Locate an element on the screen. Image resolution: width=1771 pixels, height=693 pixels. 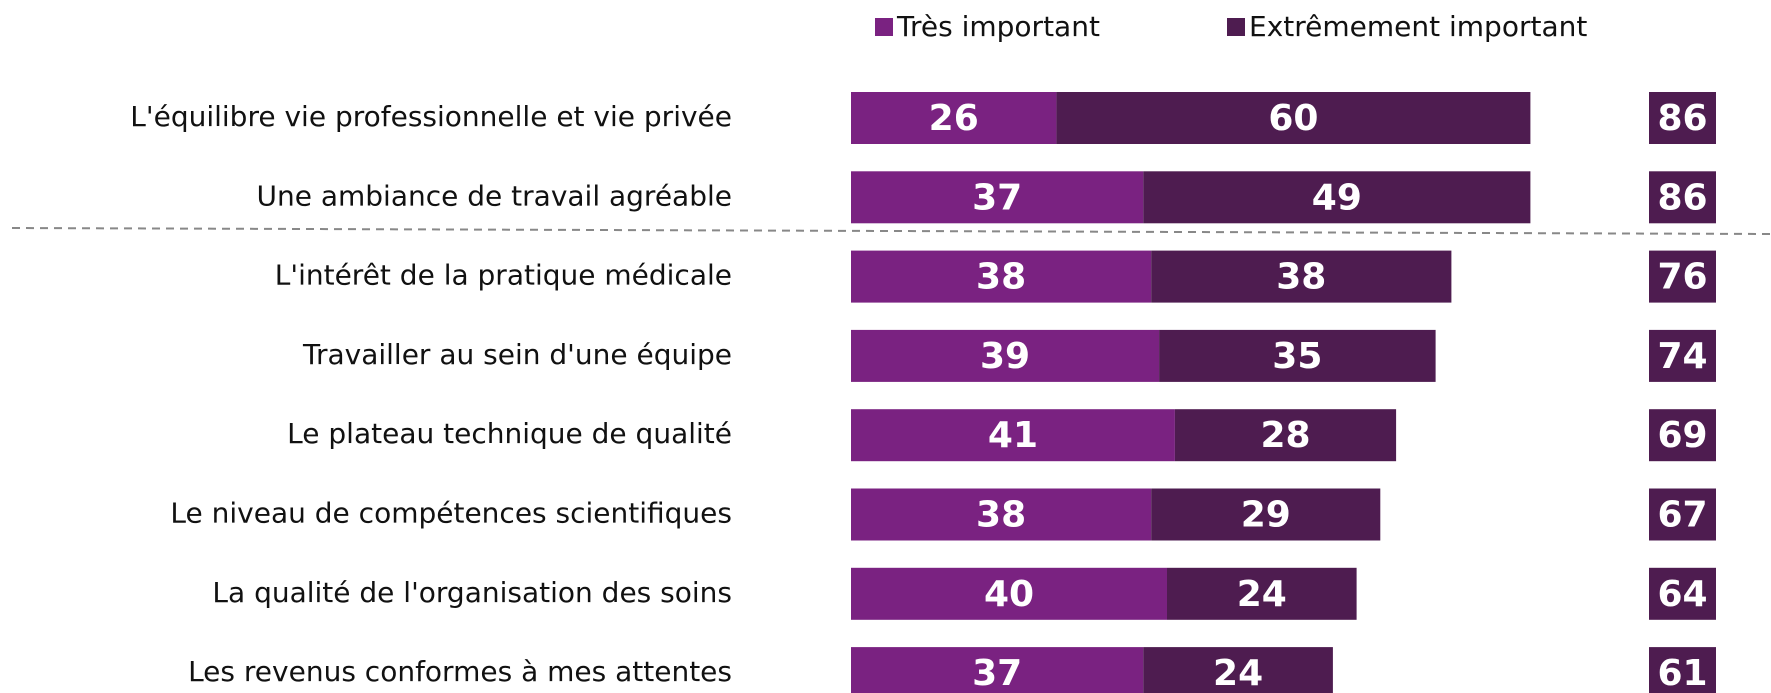
category-label: Les revenus conformes à mes attentes is located at coordinates (460, 671).